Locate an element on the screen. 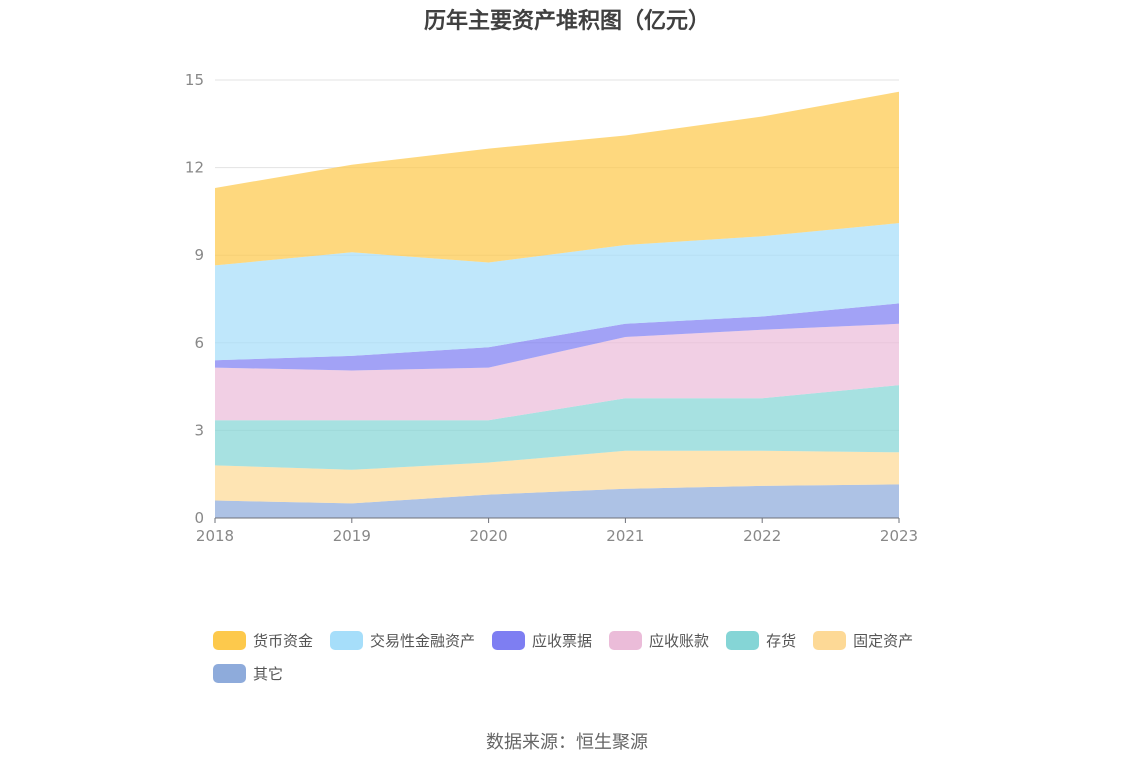  legend-item: 固定资产 is located at coordinates (863, 640).